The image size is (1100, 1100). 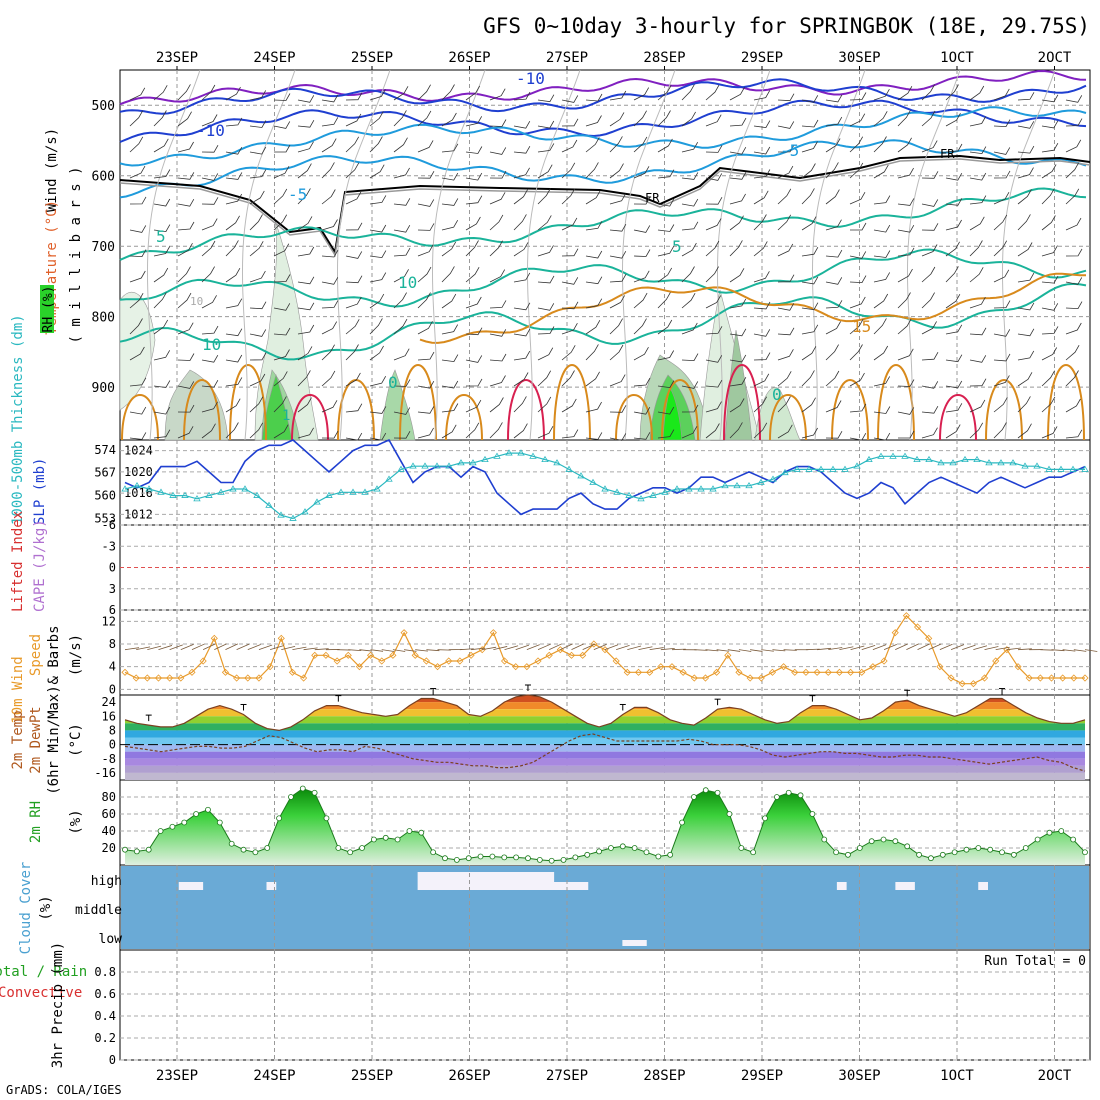 I want to click on wind10-ylabel-b: Speed, so click(x=36, y=655).